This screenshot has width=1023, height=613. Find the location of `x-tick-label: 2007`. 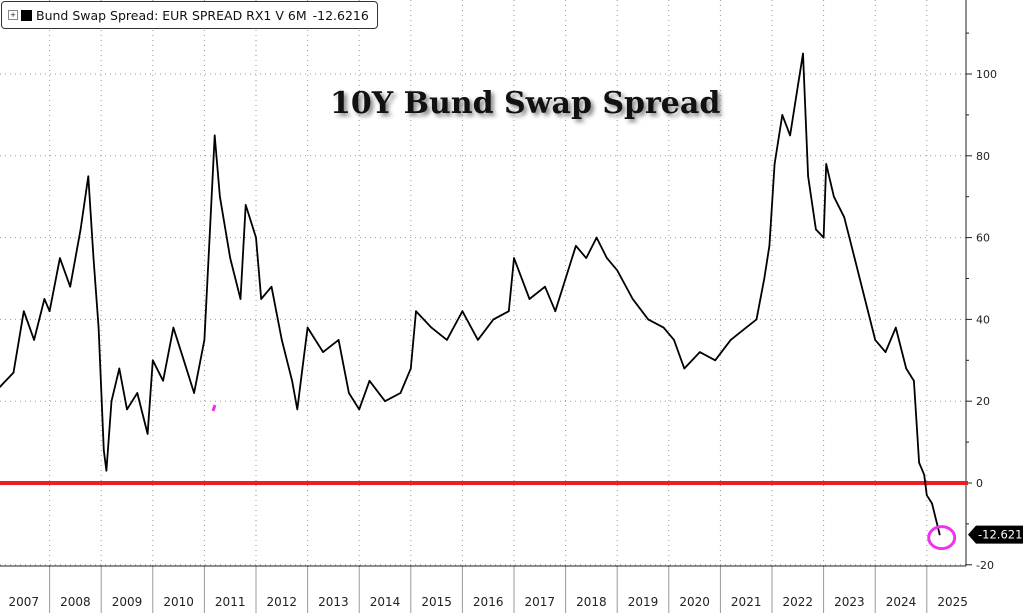

x-tick-label: 2007 is located at coordinates (24, 602).